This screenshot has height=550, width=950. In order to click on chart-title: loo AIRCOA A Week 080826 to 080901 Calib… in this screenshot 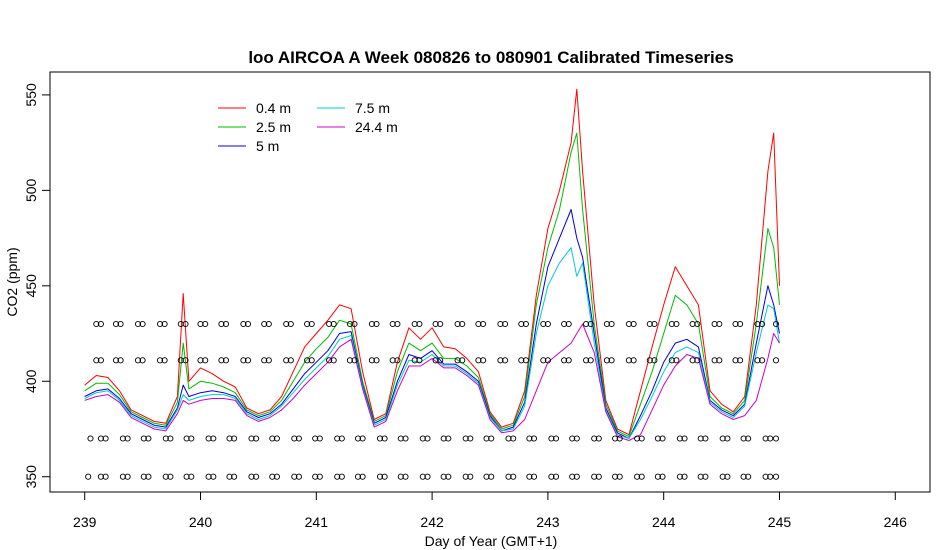, I will do `click(490, 57)`.